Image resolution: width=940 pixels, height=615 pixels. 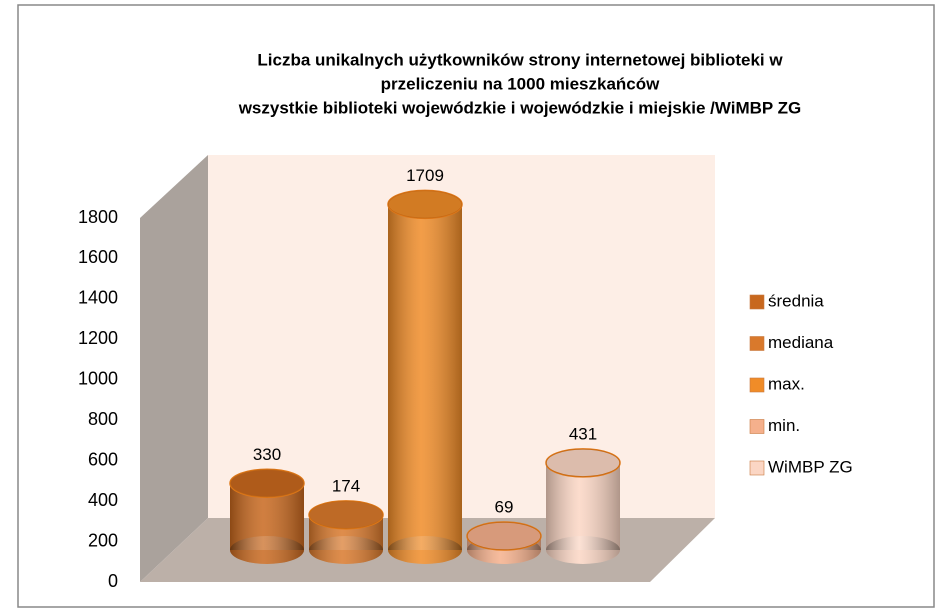 I want to click on y-tick-label: 1600, so click(x=98, y=257).